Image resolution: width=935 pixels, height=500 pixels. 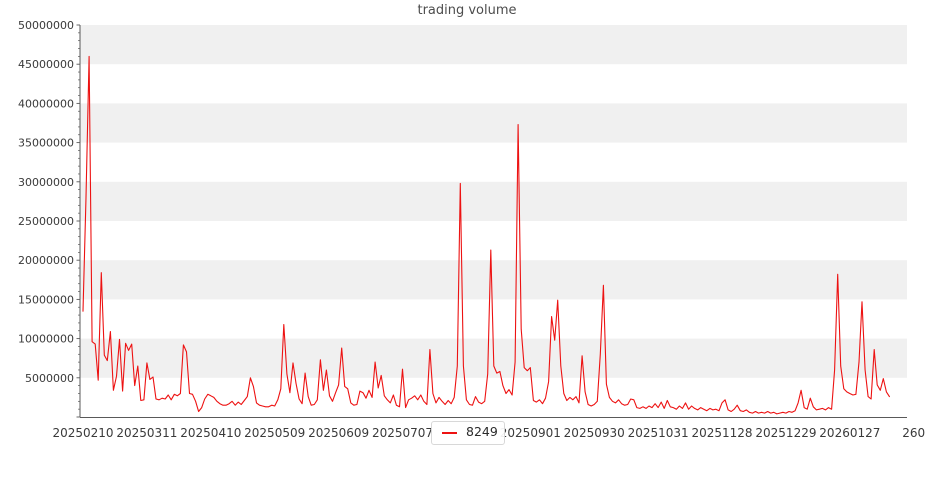 I want to click on chart-title: trading volume, so click(x=467, y=10).